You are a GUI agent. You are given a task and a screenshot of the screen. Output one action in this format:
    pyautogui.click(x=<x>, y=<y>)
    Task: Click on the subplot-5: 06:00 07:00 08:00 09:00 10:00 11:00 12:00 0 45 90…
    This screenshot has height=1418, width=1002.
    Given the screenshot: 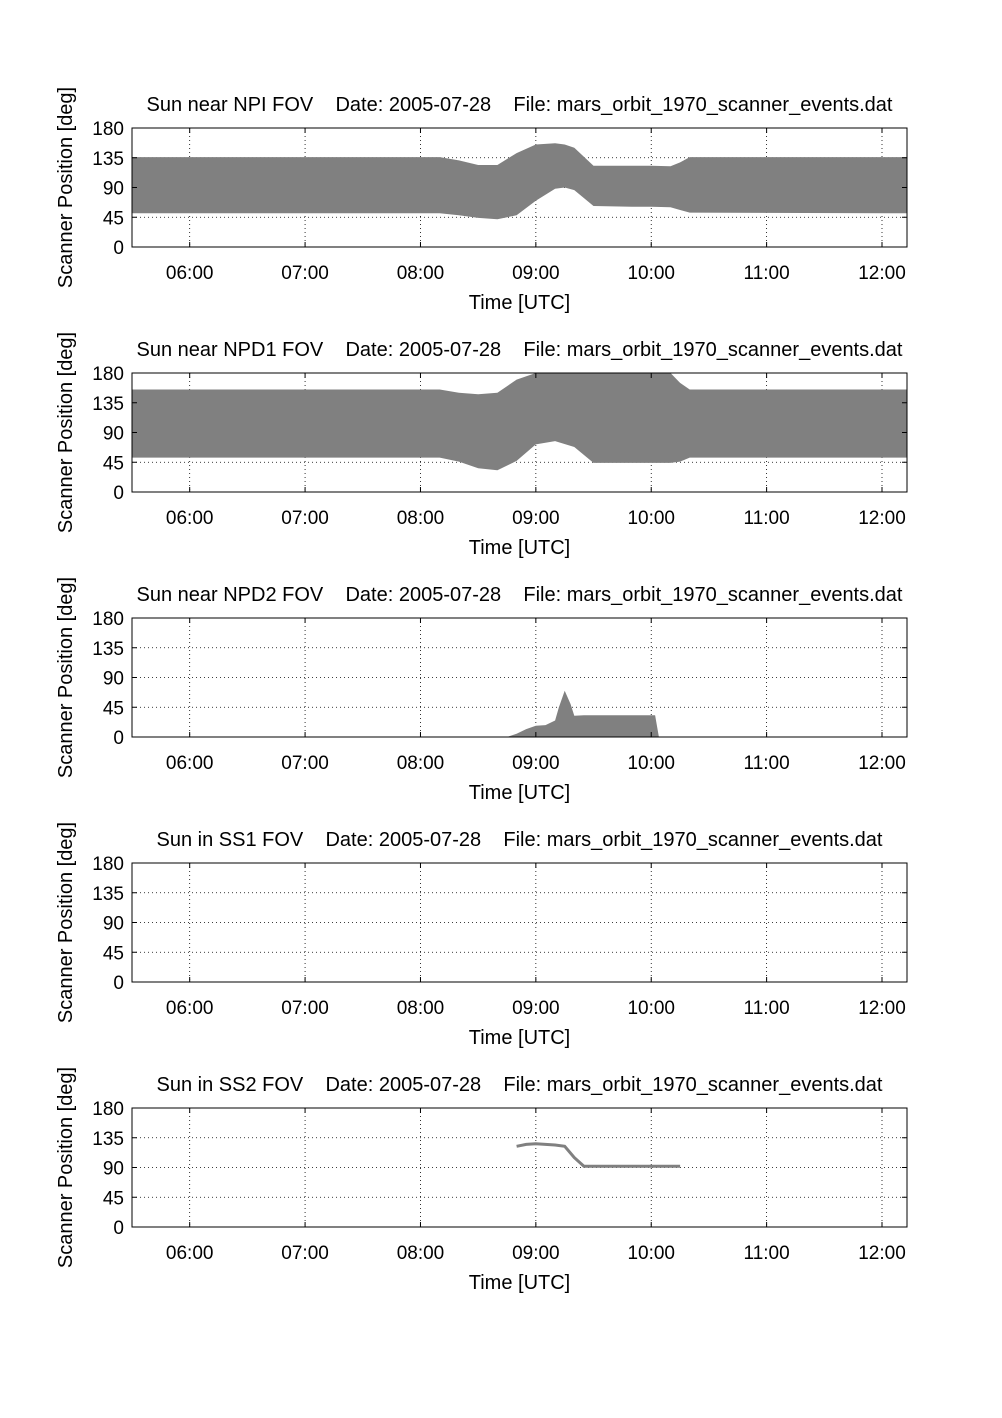 What is the action you would take?
    pyautogui.click(x=481, y=1180)
    